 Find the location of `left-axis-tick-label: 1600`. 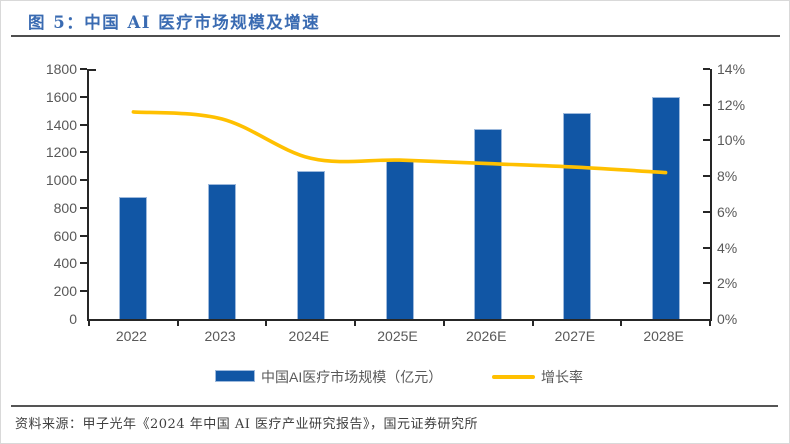

left-axis-tick-label: 1600 is located at coordinates (61, 96).